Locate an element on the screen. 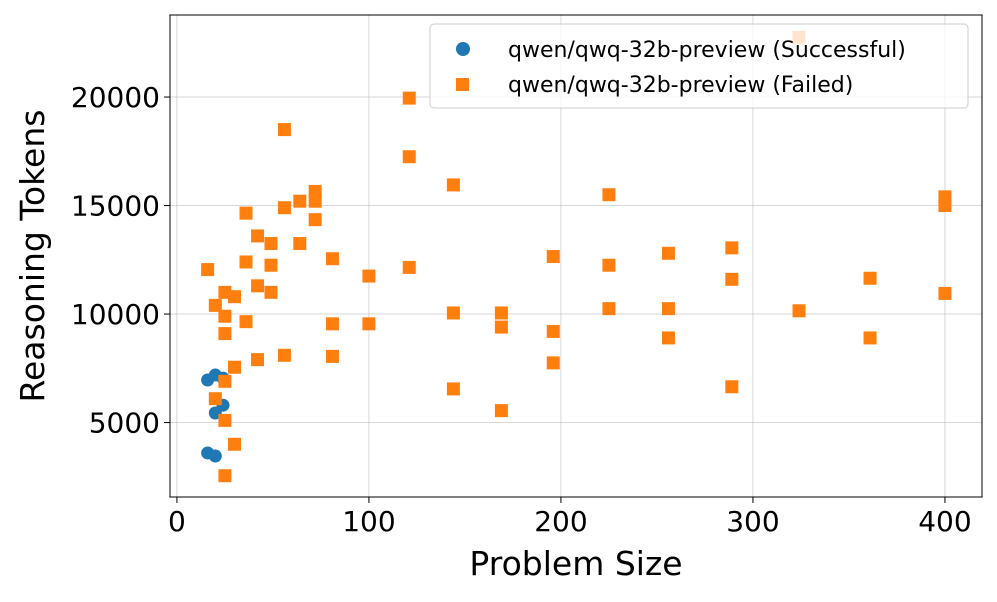  successful-point is located at coordinates (215, 456).